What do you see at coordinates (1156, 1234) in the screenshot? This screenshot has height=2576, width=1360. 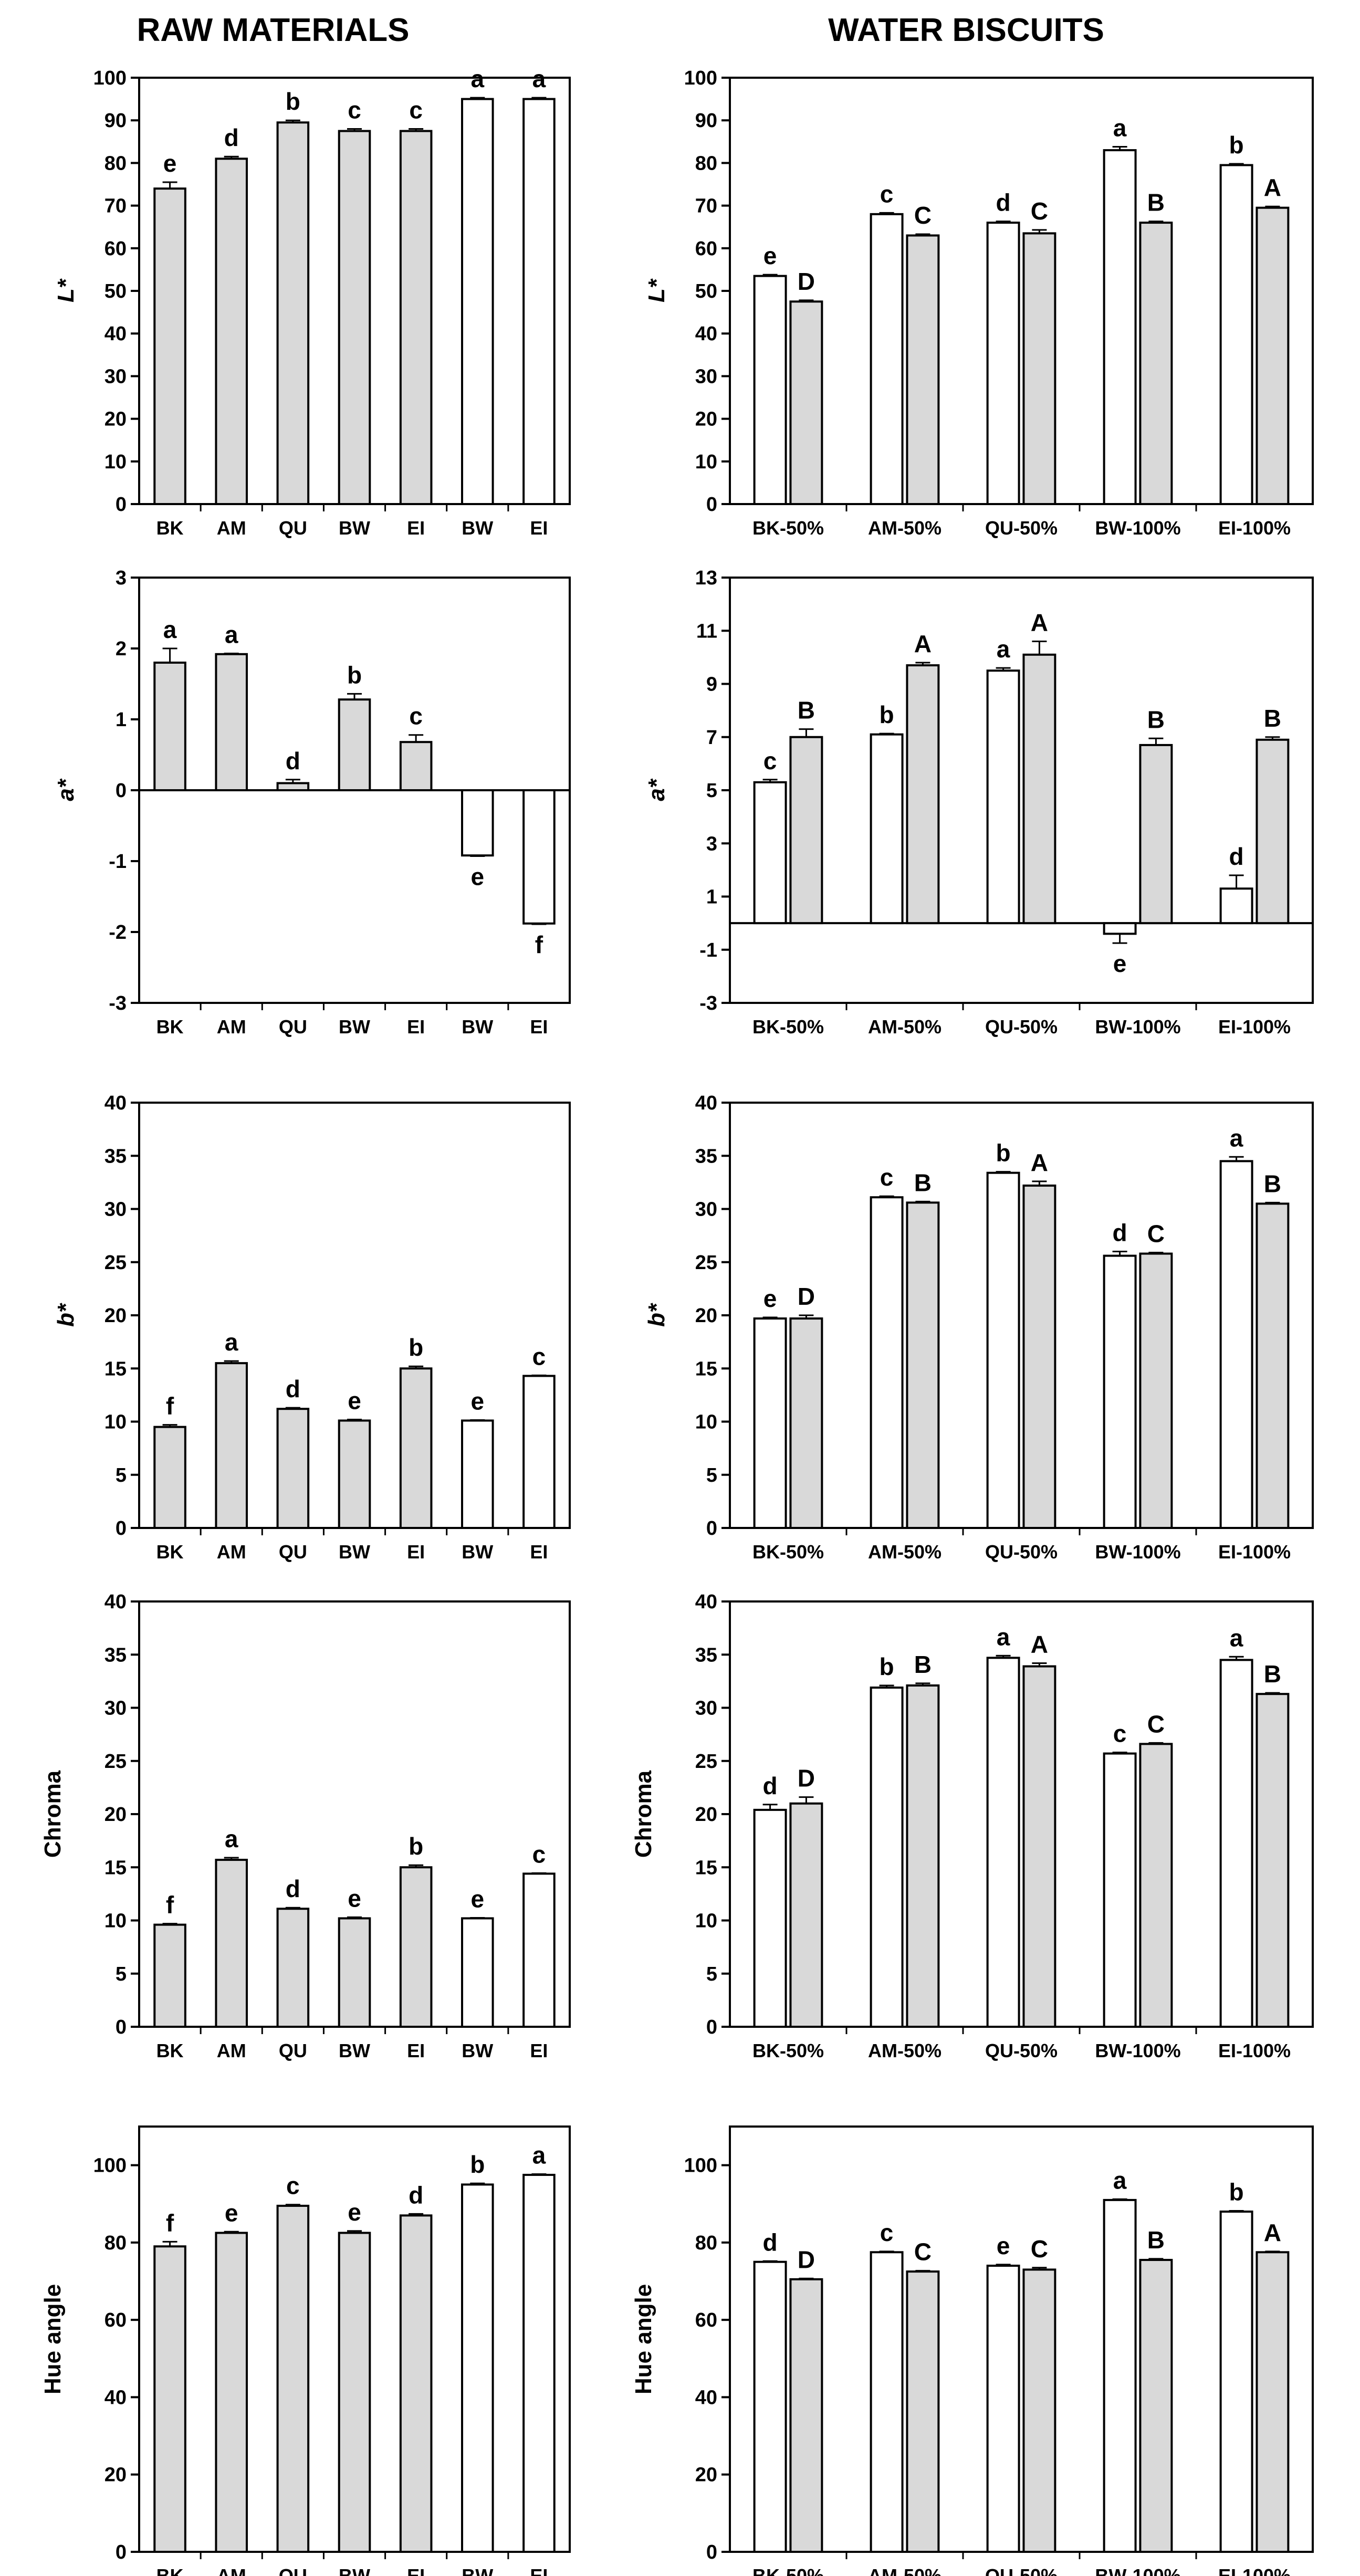 I see `bis-b-letter-label: C` at bounding box center [1156, 1234].